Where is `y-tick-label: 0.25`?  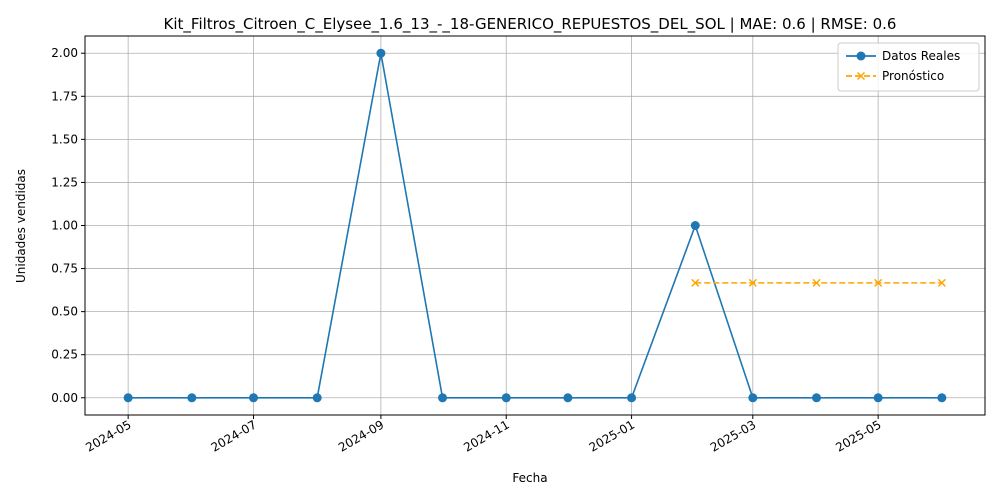
y-tick-label: 0.25 is located at coordinates (64, 355).